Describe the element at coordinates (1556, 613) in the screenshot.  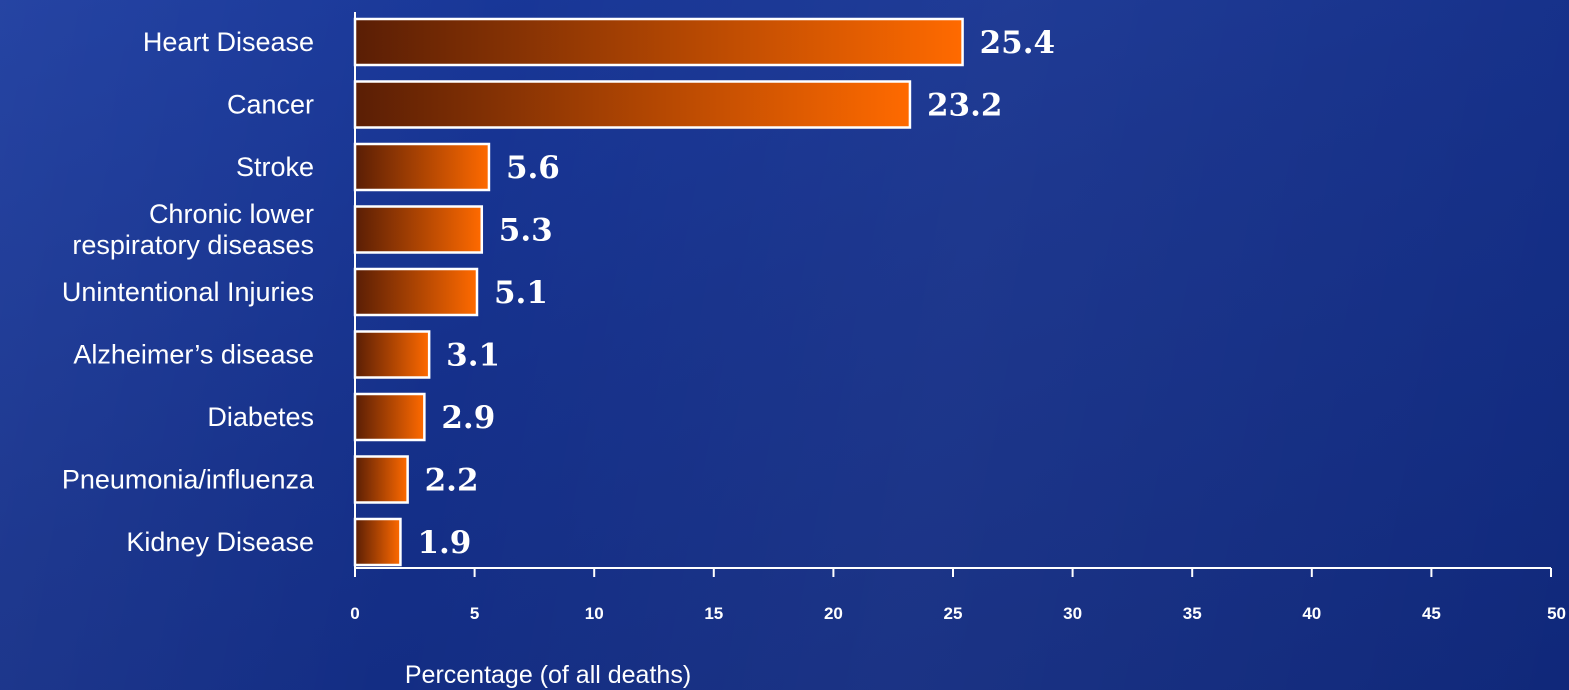
I see `x-tick-label: 50` at that location.